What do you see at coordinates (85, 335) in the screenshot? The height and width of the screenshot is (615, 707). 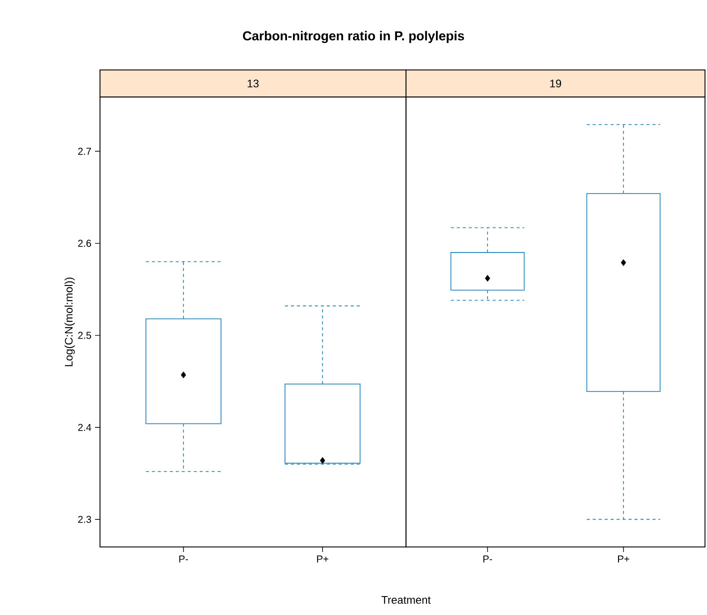 I see `y-tick-label: 2.5` at bounding box center [85, 335].